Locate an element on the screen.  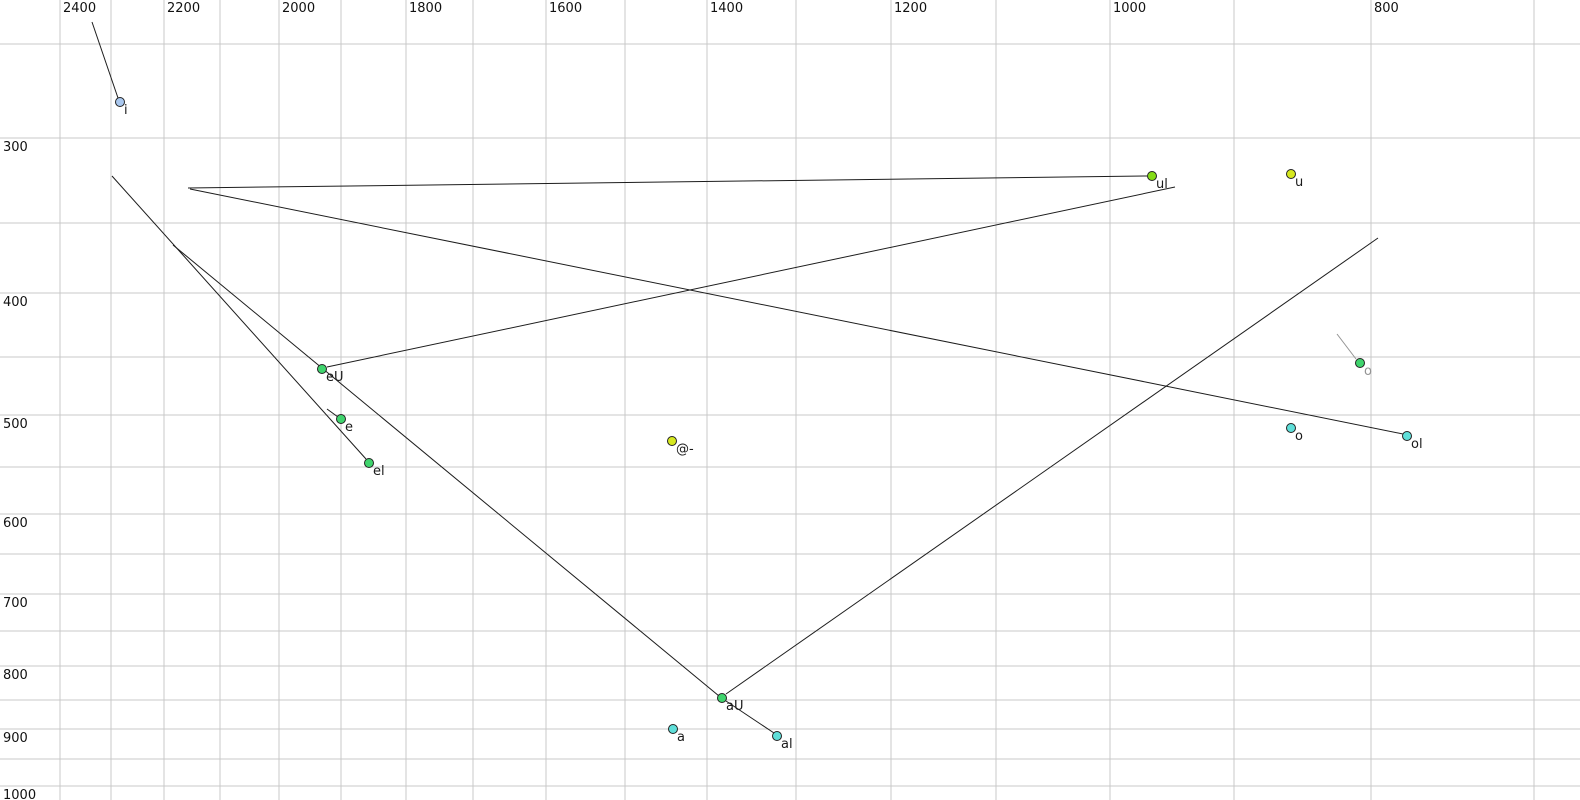
vowel-point-eU is located at coordinates (322, 369).